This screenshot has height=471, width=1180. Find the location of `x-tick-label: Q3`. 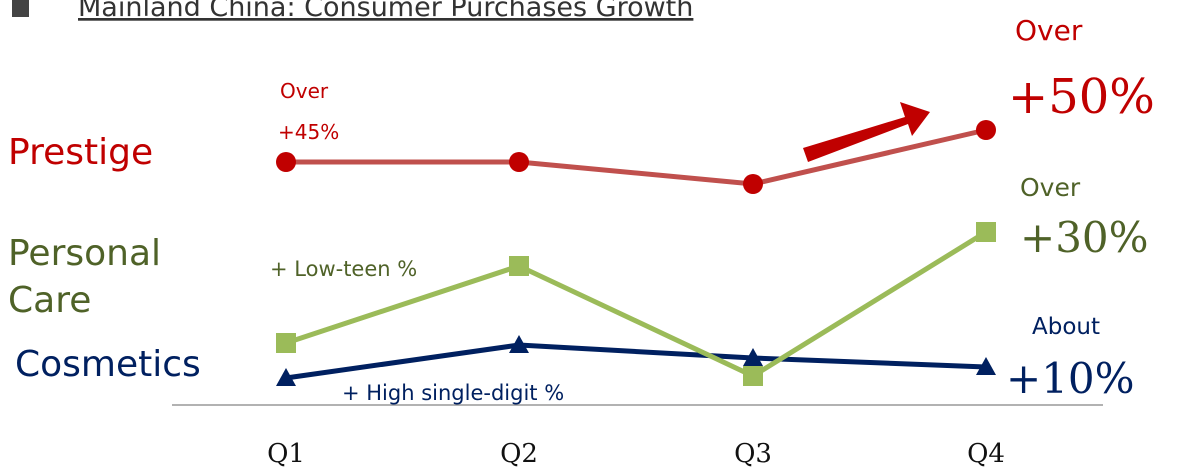

x-tick-label: Q3 is located at coordinates (753, 454).